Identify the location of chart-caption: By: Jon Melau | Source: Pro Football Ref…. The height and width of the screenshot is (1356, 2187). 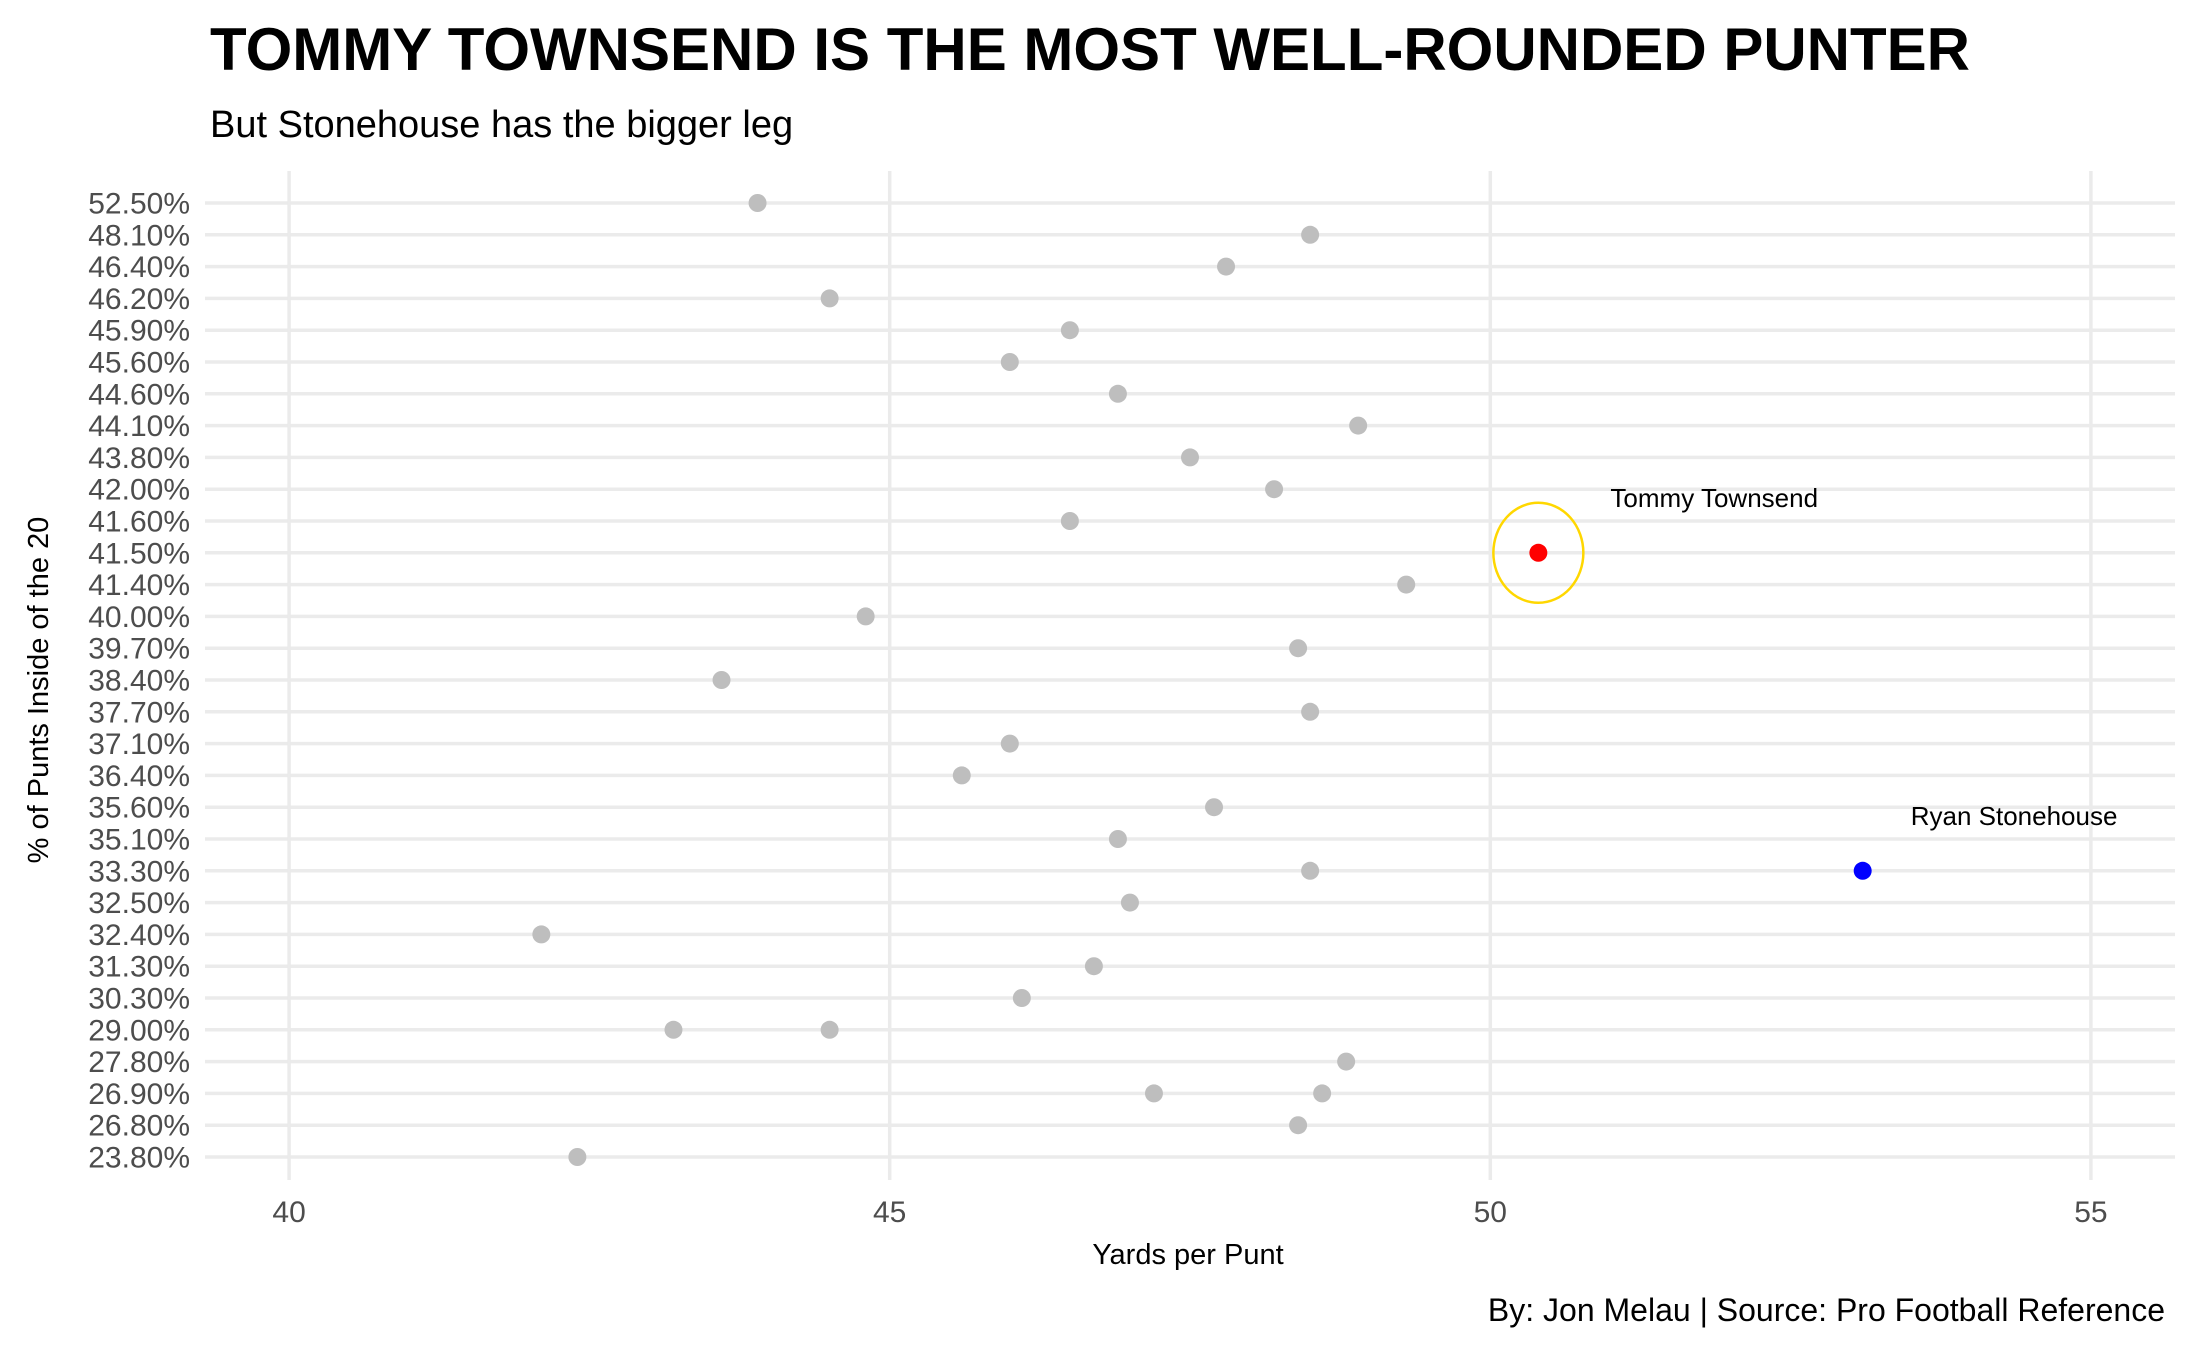
(1826, 1310).